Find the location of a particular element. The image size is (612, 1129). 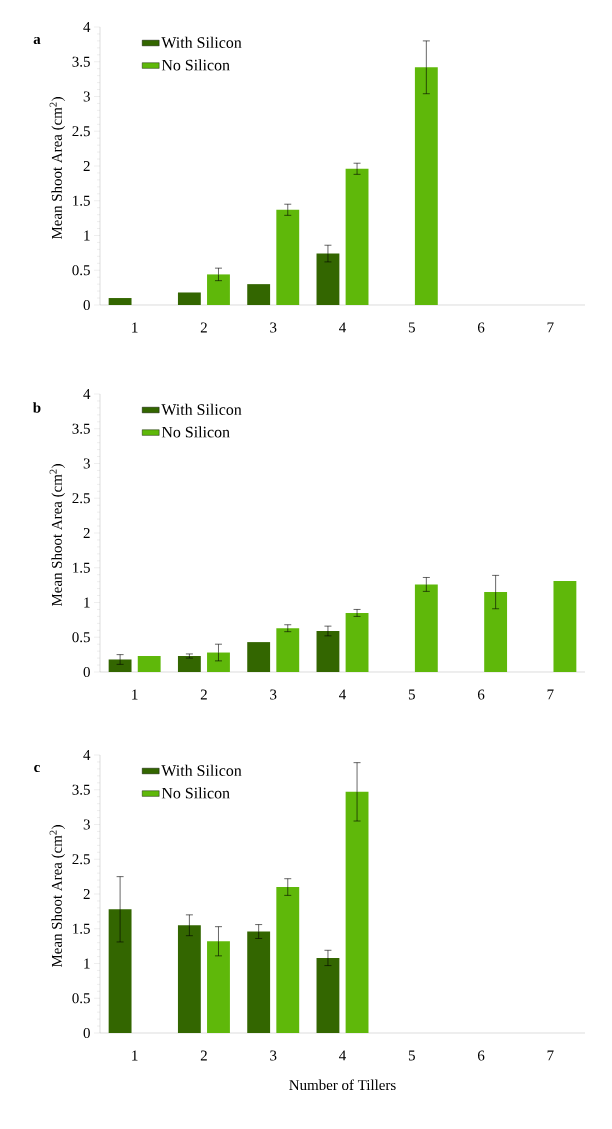

chart-title: a is located at coordinates (37, 40).